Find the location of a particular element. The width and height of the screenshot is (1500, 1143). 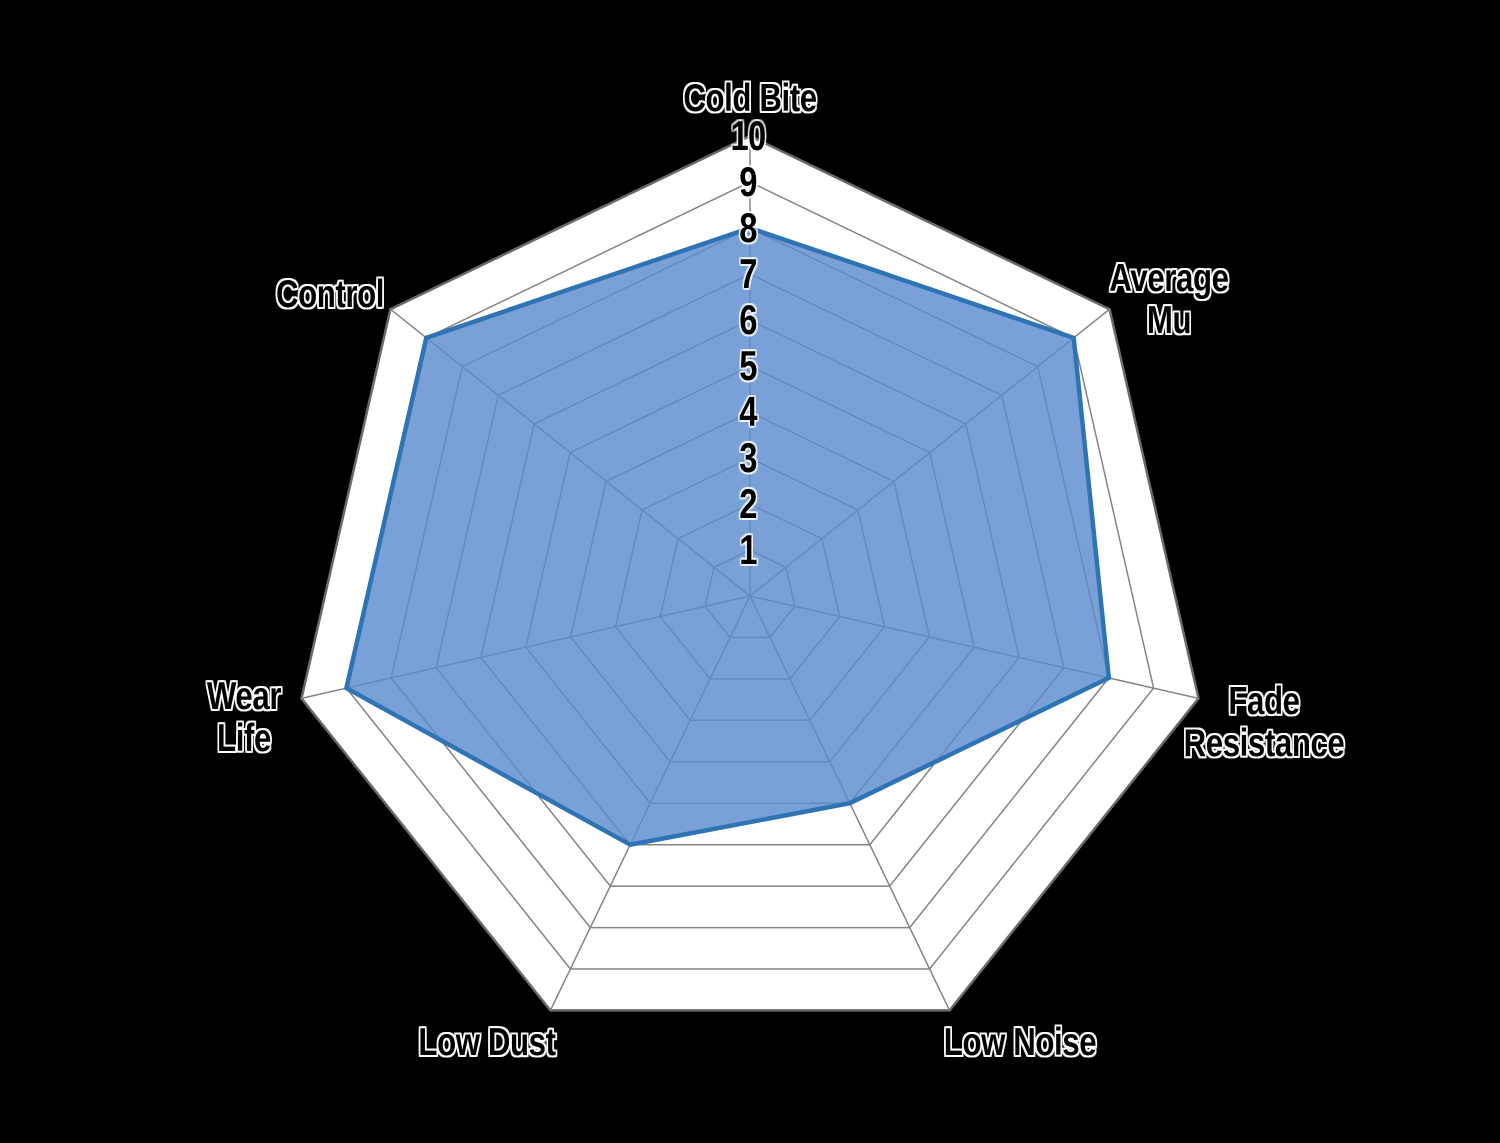

axis-label-wear-life: Wear Life is located at coordinates (244, 717).